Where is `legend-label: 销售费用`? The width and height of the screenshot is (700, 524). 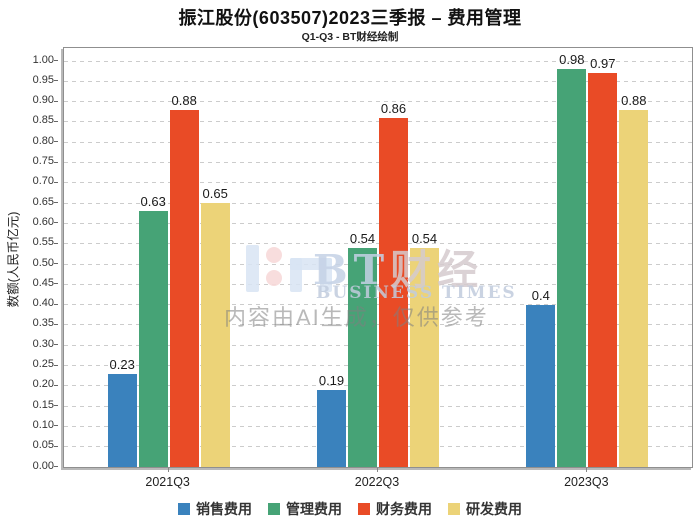
legend-label: 销售费用 is located at coordinates (224, 509).